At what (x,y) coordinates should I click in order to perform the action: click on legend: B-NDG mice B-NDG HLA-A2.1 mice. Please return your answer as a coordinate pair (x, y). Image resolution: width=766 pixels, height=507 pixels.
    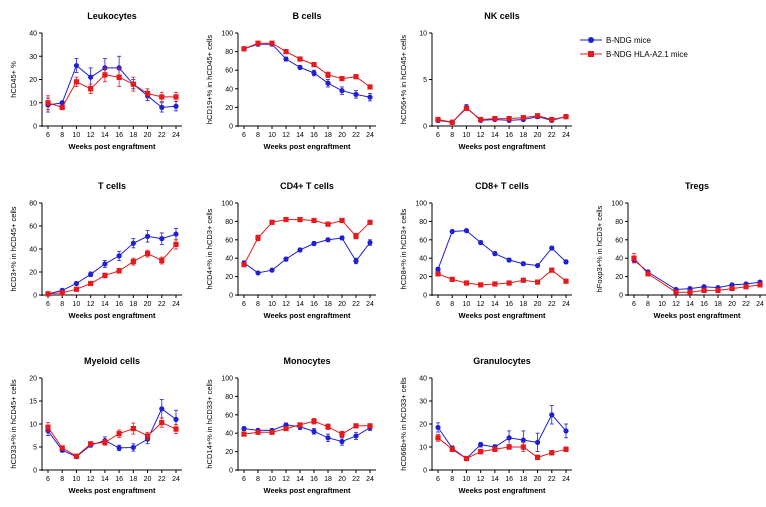
    Looking at the image, I should click on (634, 47).